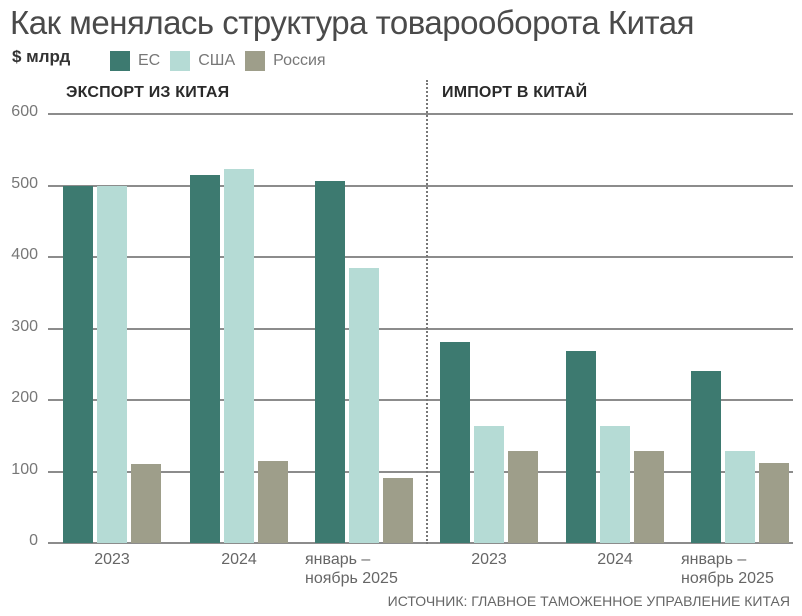  What do you see at coordinates (135, 61) in the screenshot?
I see `legend-item-eu: ЕС` at bounding box center [135, 61].